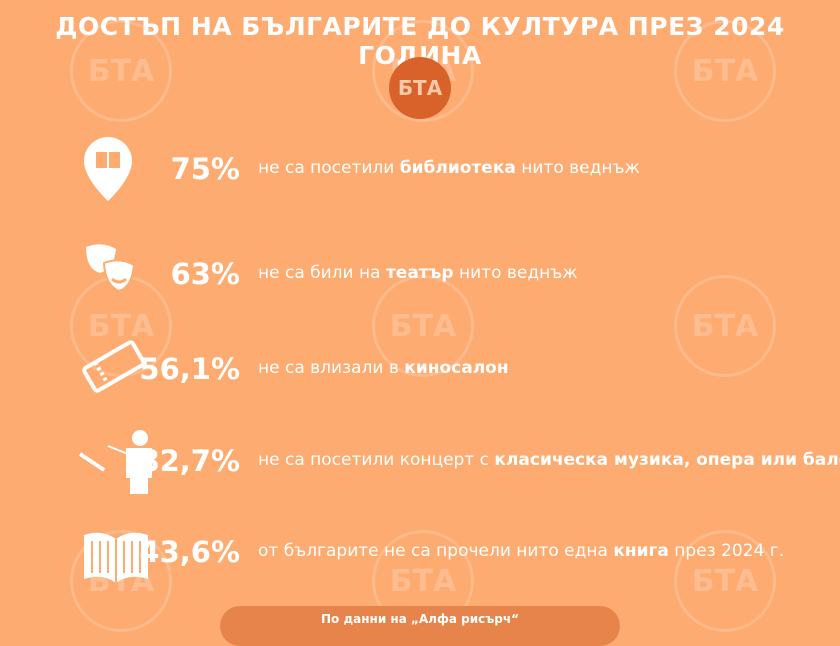 This screenshot has width=840, height=646. I want to click on text-before: не са посетили, so click(329, 168).